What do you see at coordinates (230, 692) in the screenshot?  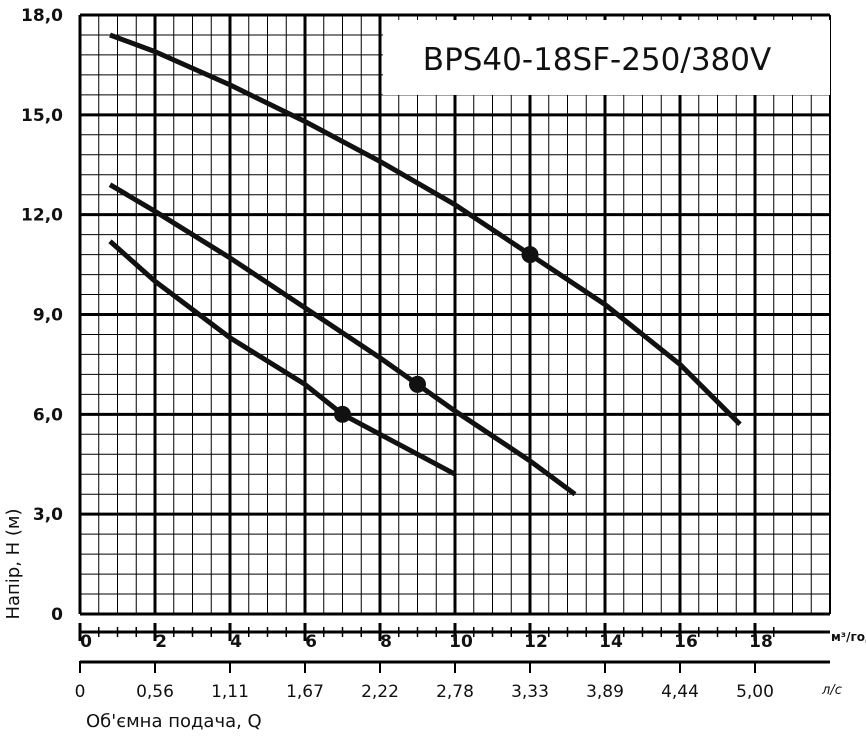 I see `x2-tick-label: 1,11` at bounding box center [230, 692].